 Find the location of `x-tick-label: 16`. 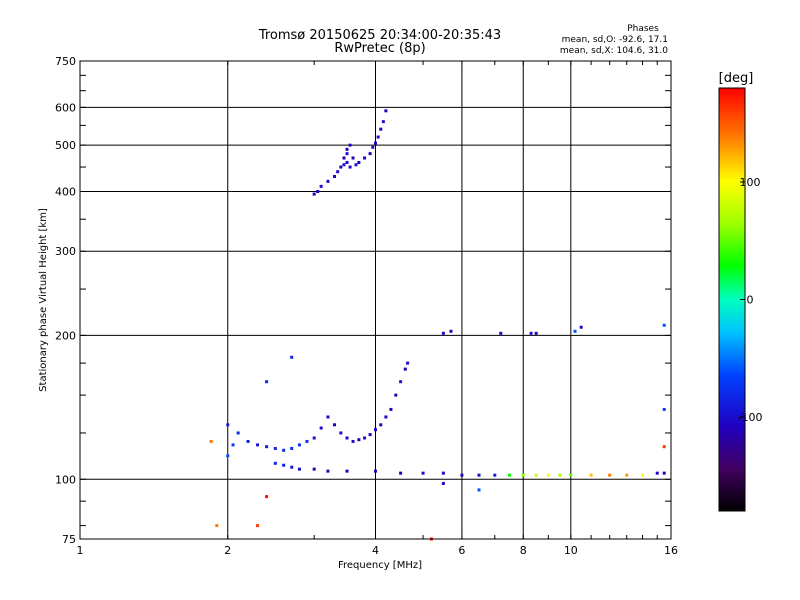

x-tick-label: 16 is located at coordinates (671, 550).